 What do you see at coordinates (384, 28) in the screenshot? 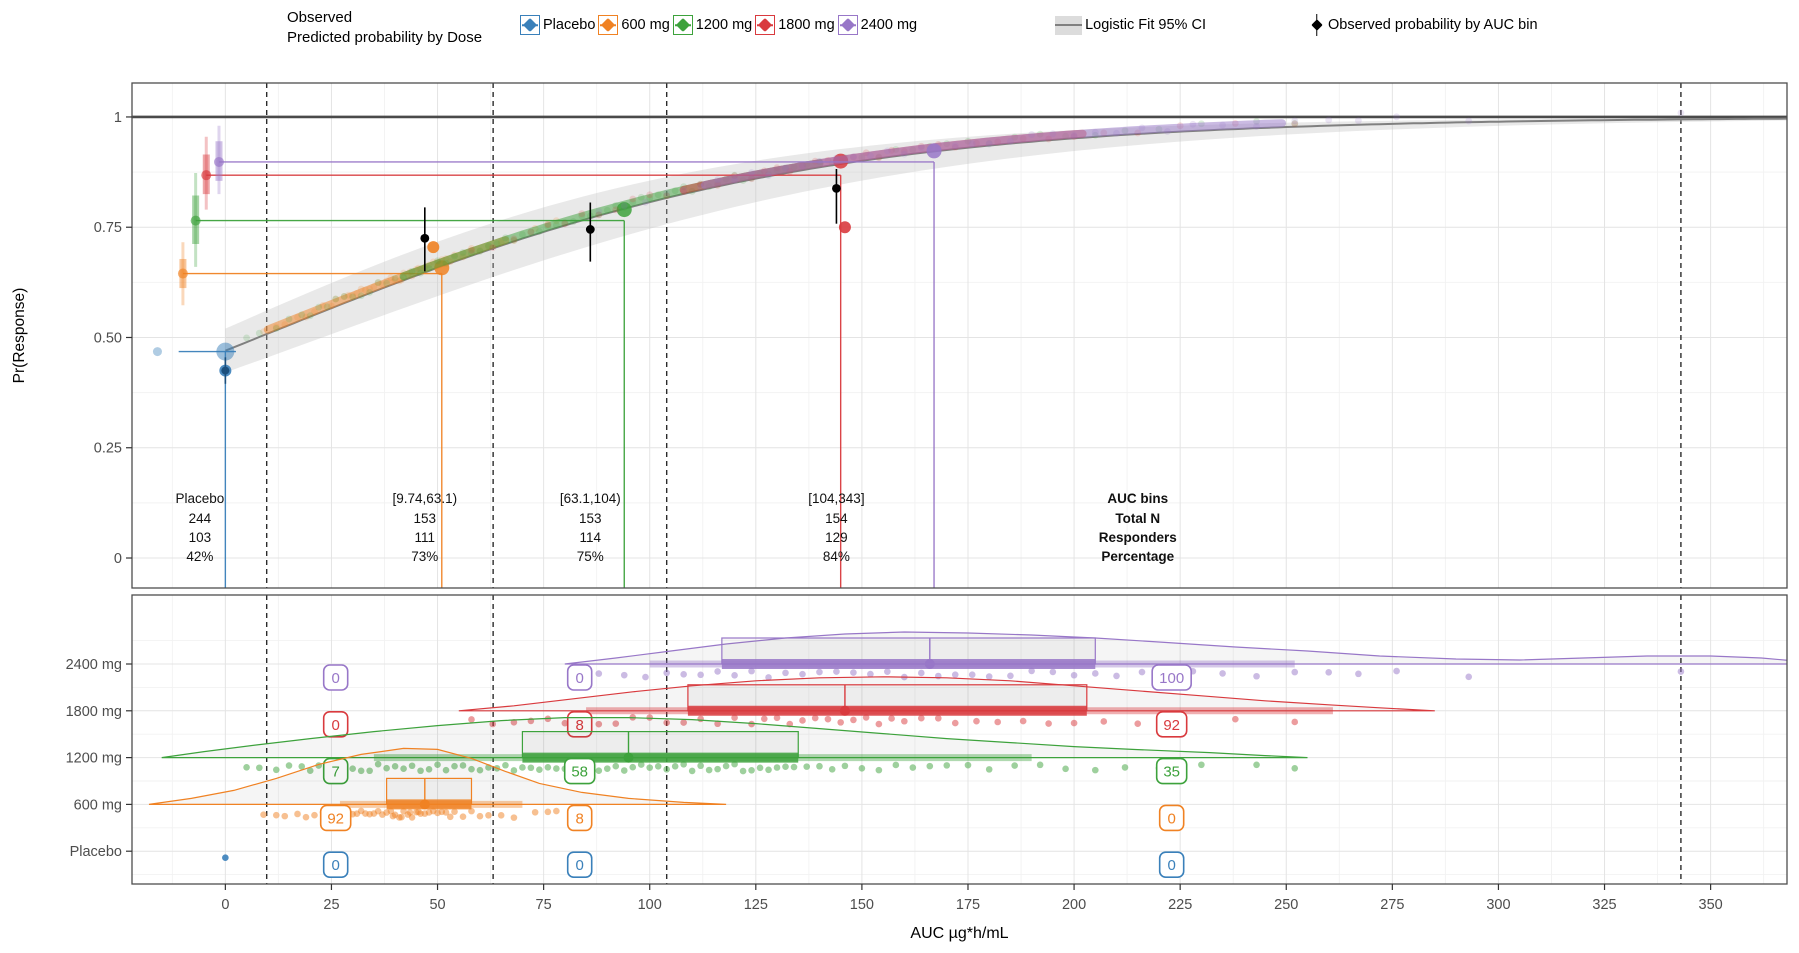
I see `plot-title: Observed Predicted probability by Dose` at bounding box center [384, 28].